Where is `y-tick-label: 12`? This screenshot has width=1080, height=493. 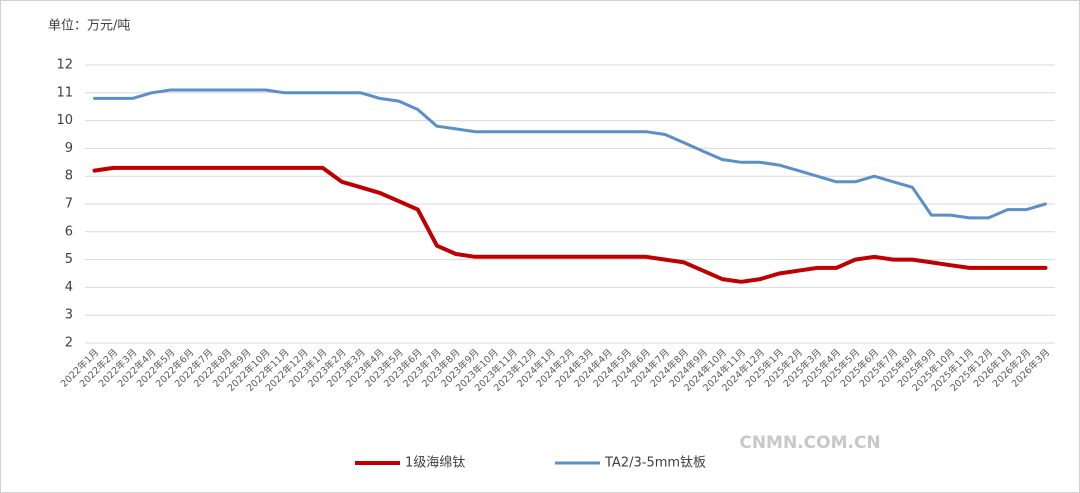 y-tick-label: 12 is located at coordinates (64, 65).